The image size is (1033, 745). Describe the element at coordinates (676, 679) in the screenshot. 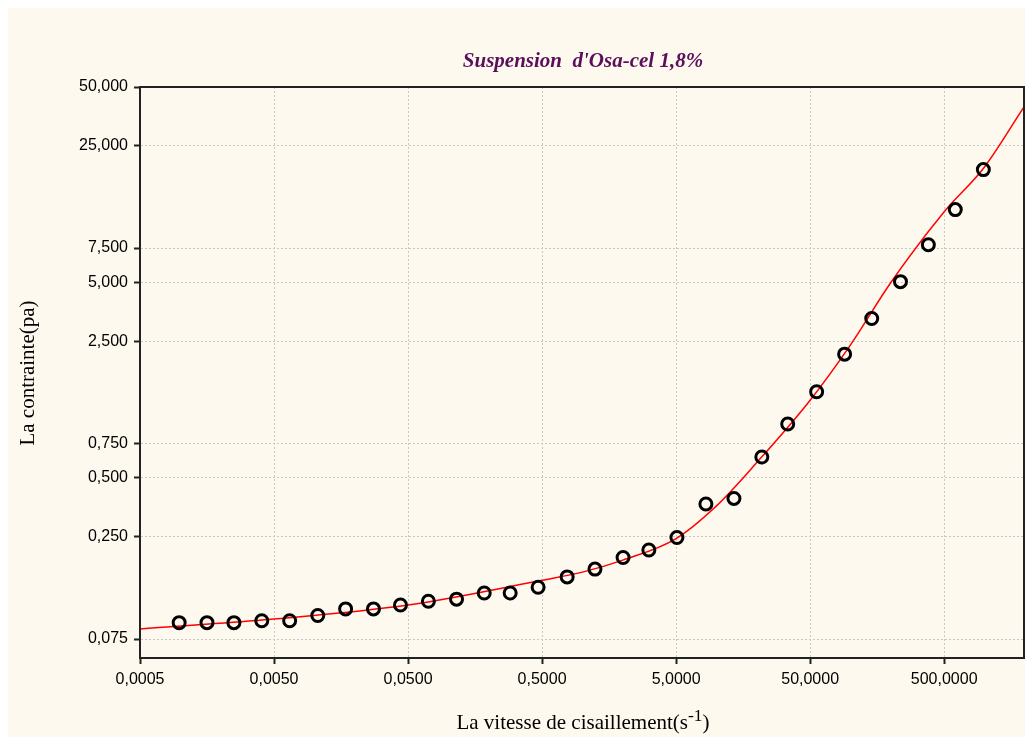

I see `x-tick-label: 5,0000` at that location.